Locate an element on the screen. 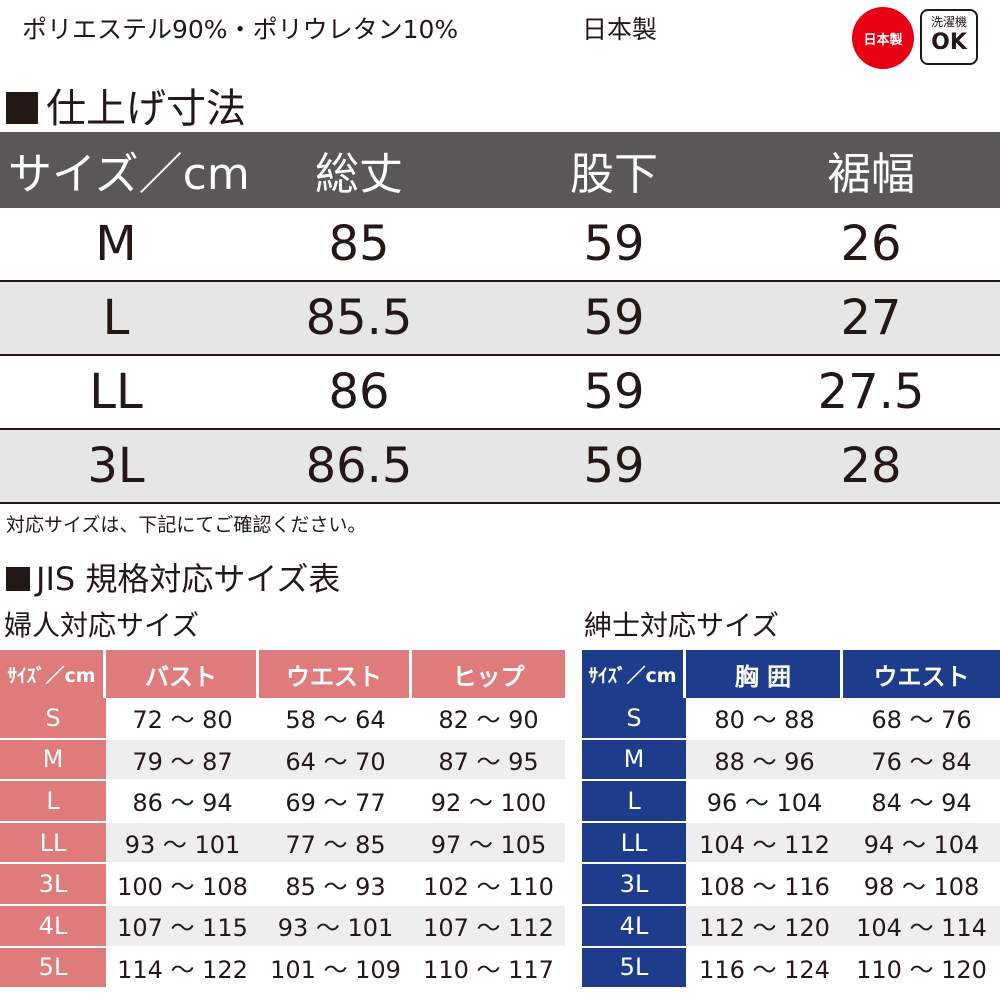  jis-size-chart-title: JIS 規格対応サイズ表 is located at coordinates (173, 577).